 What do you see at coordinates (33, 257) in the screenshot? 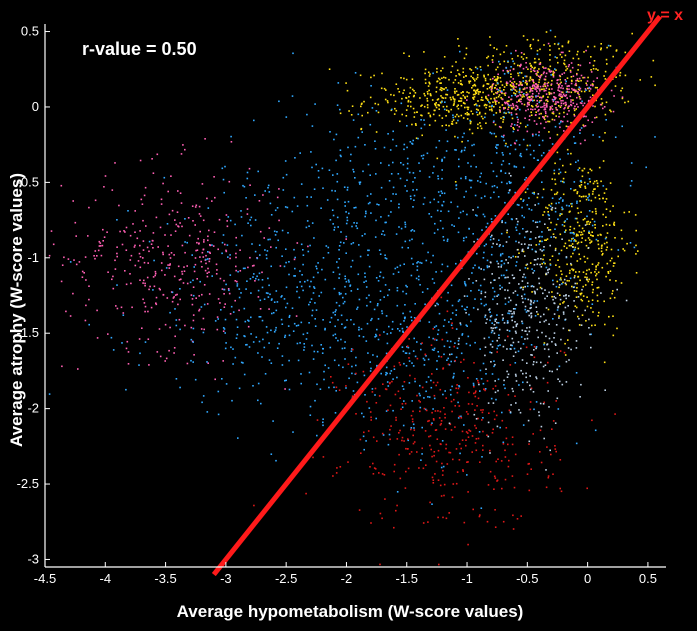
I see `y-tick-label: -1` at bounding box center [33, 257].